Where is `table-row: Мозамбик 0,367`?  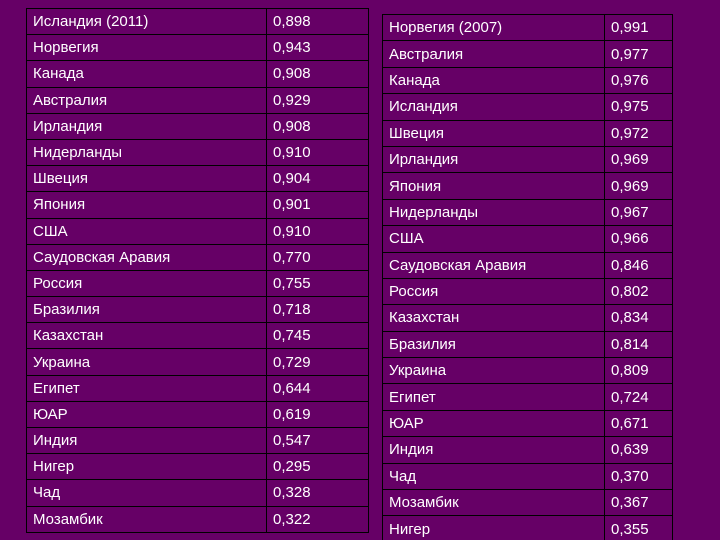
table-row: Мозамбик 0,367 is located at coordinates (527, 503).